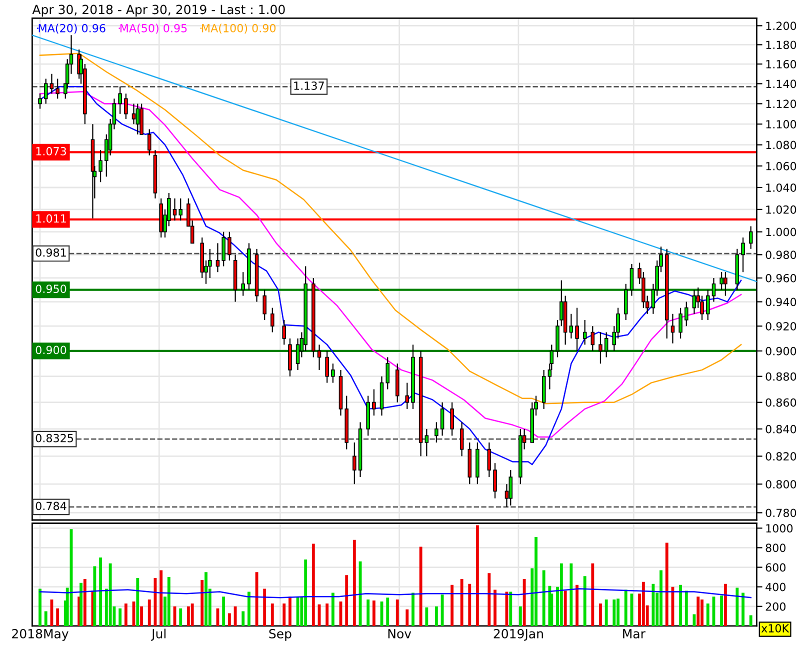 The width and height of the screenshot is (805, 650). What do you see at coordinates (781, 166) in the screenshot?
I see `y-tick-label: 1.060` at bounding box center [781, 166].